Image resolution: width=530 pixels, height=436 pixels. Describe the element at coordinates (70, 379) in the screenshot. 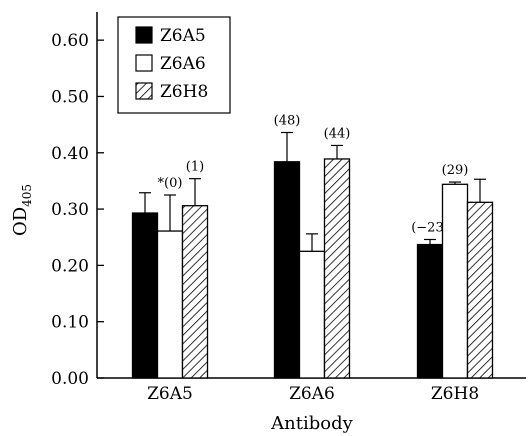

I see `y-tick-label: 0.00` at that location.